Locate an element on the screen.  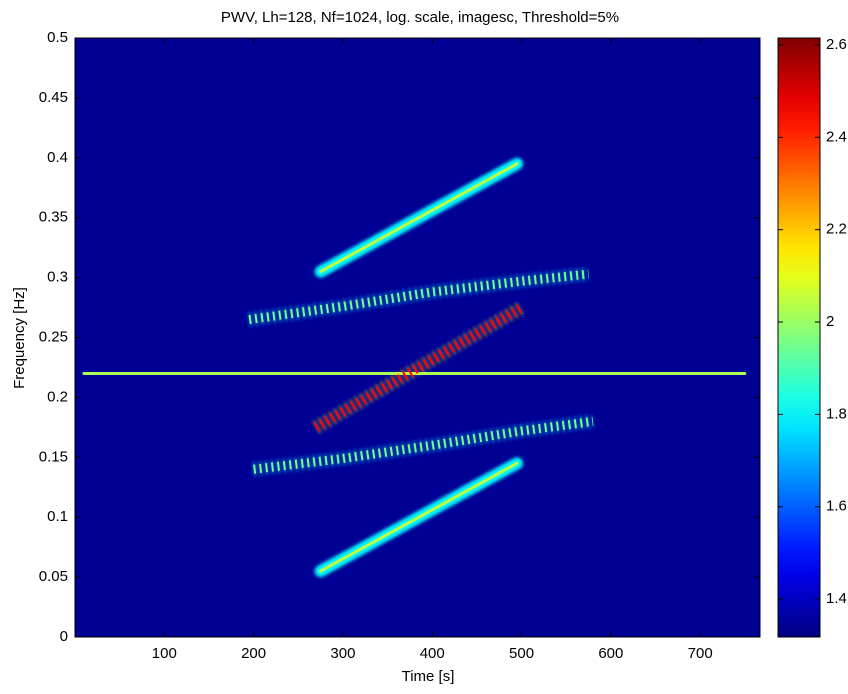
colorbar-tick-label: 2.2 is located at coordinates (836, 229).